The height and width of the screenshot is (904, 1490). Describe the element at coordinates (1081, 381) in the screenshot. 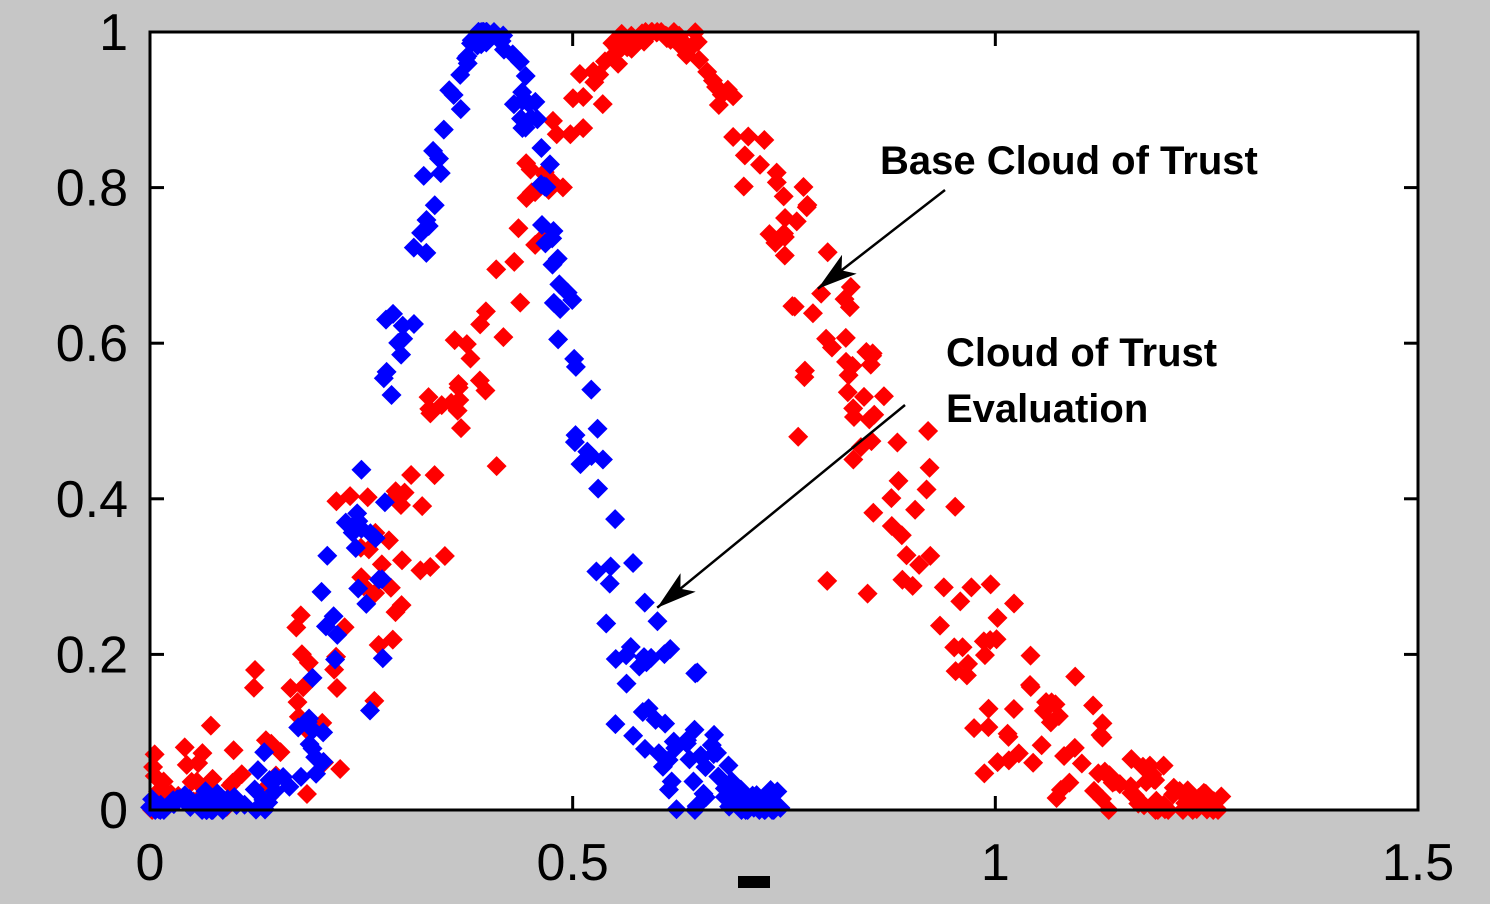

I see `annotation-label: Cloud of Trust Evaluation` at that location.